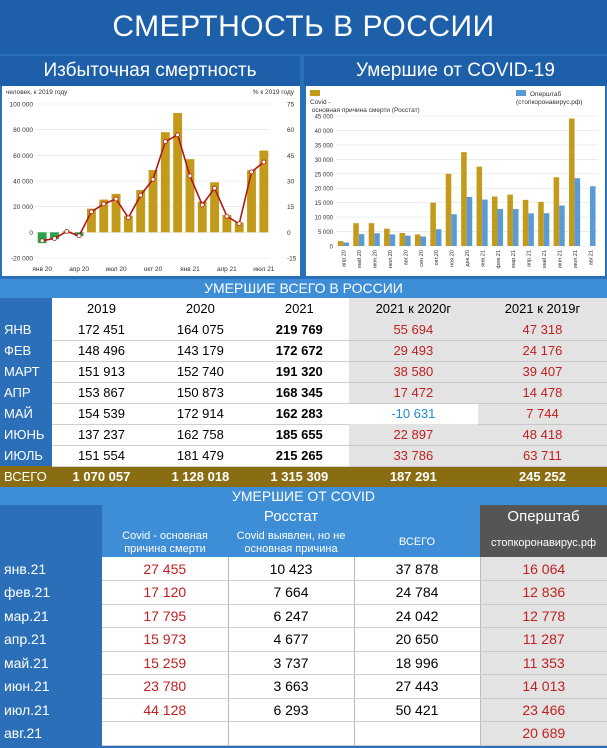 Image resolution: width=607 pixels, height=748 pixels. What do you see at coordinates (413, 435) in the screenshot?
I see `table-cell: 22 897` at bounding box center [413, 435].